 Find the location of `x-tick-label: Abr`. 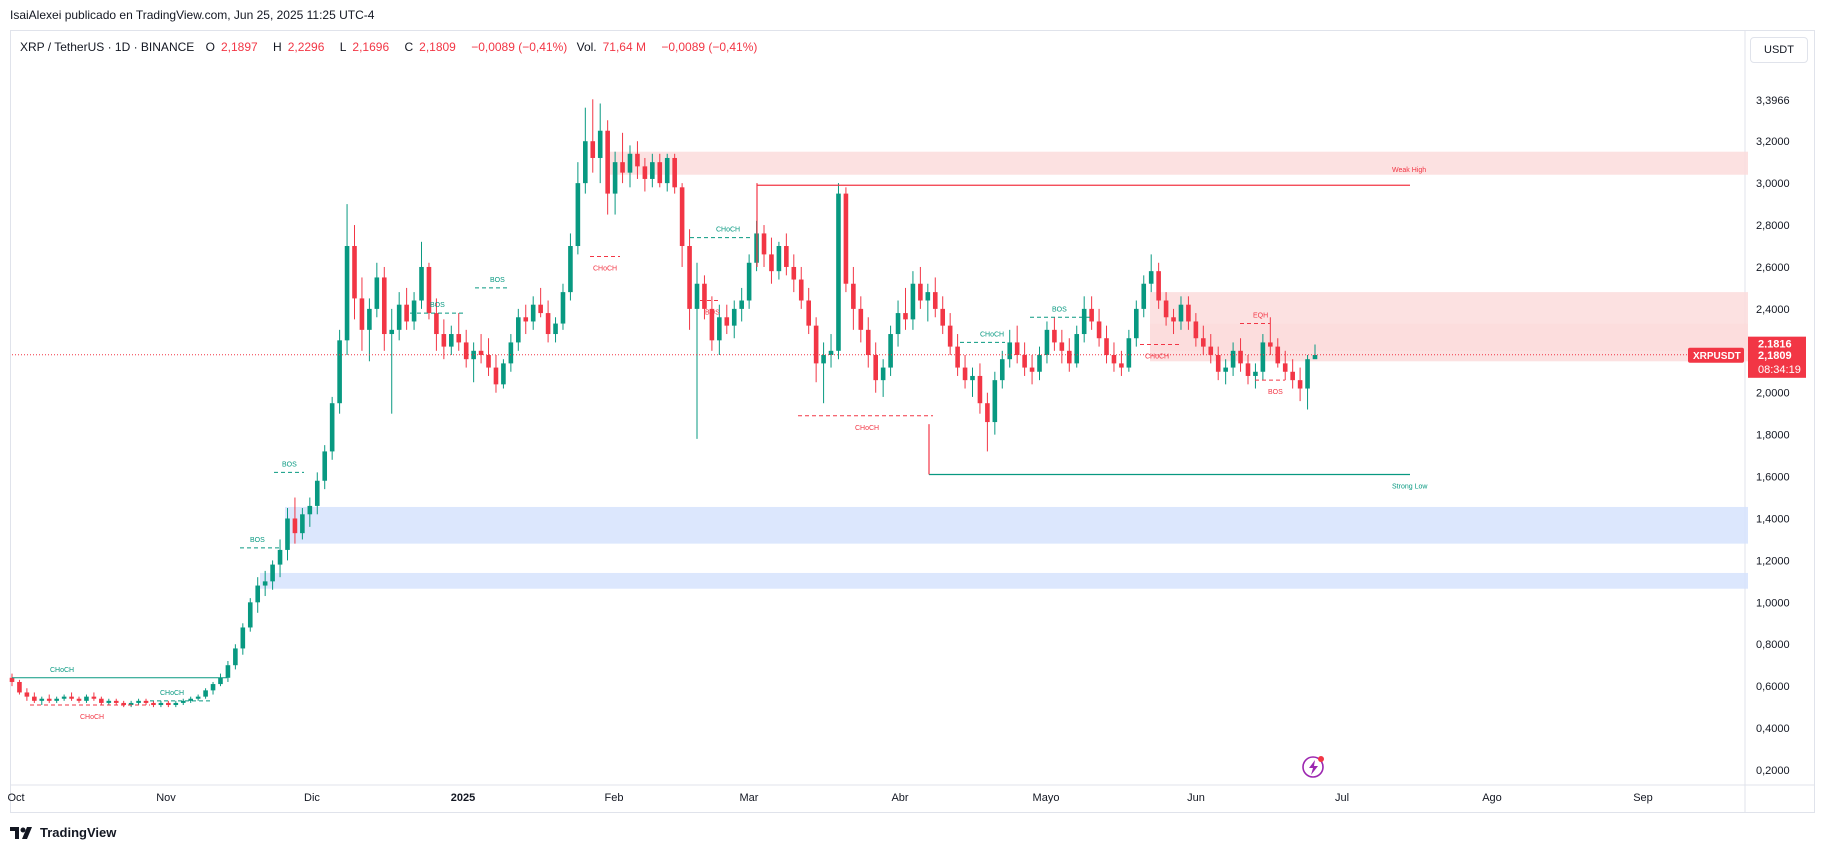

x-tick-label: Abr is located at coordinates (899, 798).